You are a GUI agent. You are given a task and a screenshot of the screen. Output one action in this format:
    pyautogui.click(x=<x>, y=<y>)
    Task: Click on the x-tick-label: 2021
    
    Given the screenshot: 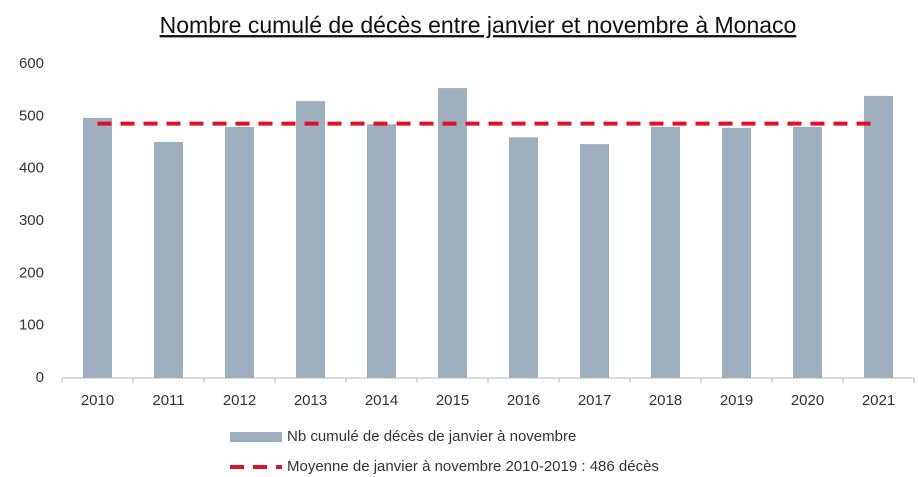 What is the action you would take?
    pyautogui.click(x=878, y=400)
    